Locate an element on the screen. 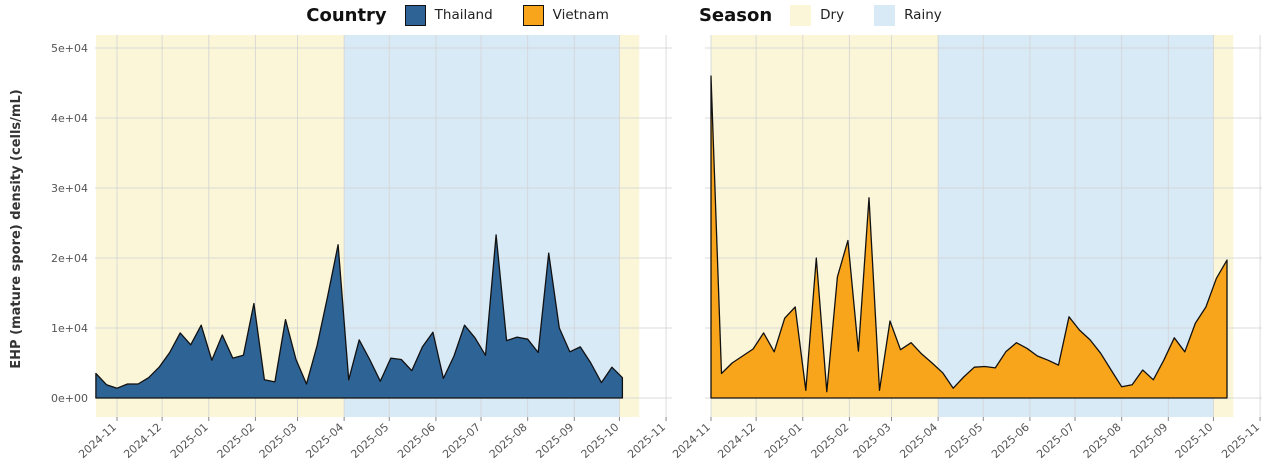 The width and height of the screenshot is (1264, 475). dry-label: Dry is located at coordinates (832, 15).